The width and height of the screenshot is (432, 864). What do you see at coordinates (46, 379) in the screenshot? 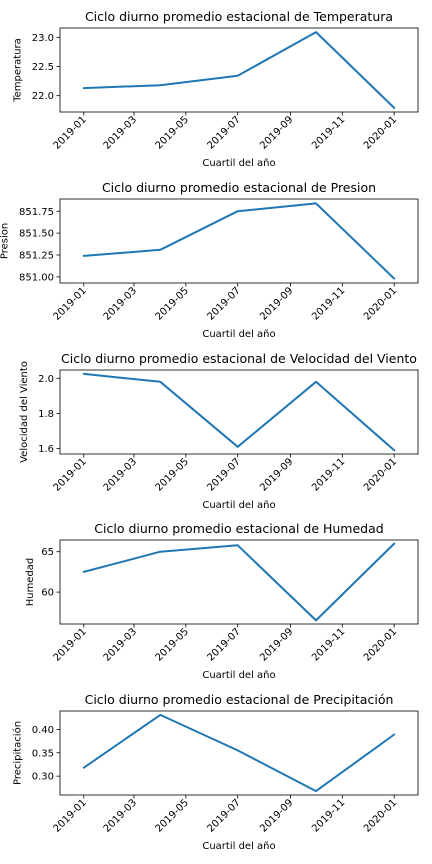
I see `y-tick-label: 2.0` at bounding box center [46, 379].